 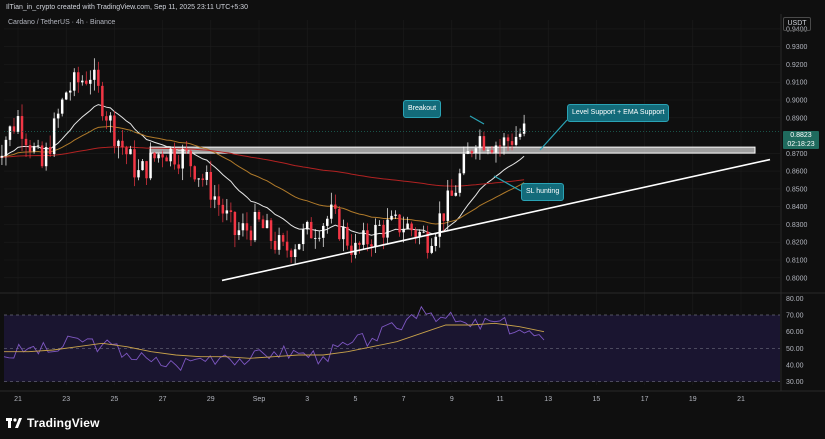 I want to click on rsi-tick-label: 50.00, so click(x=795, y=349).